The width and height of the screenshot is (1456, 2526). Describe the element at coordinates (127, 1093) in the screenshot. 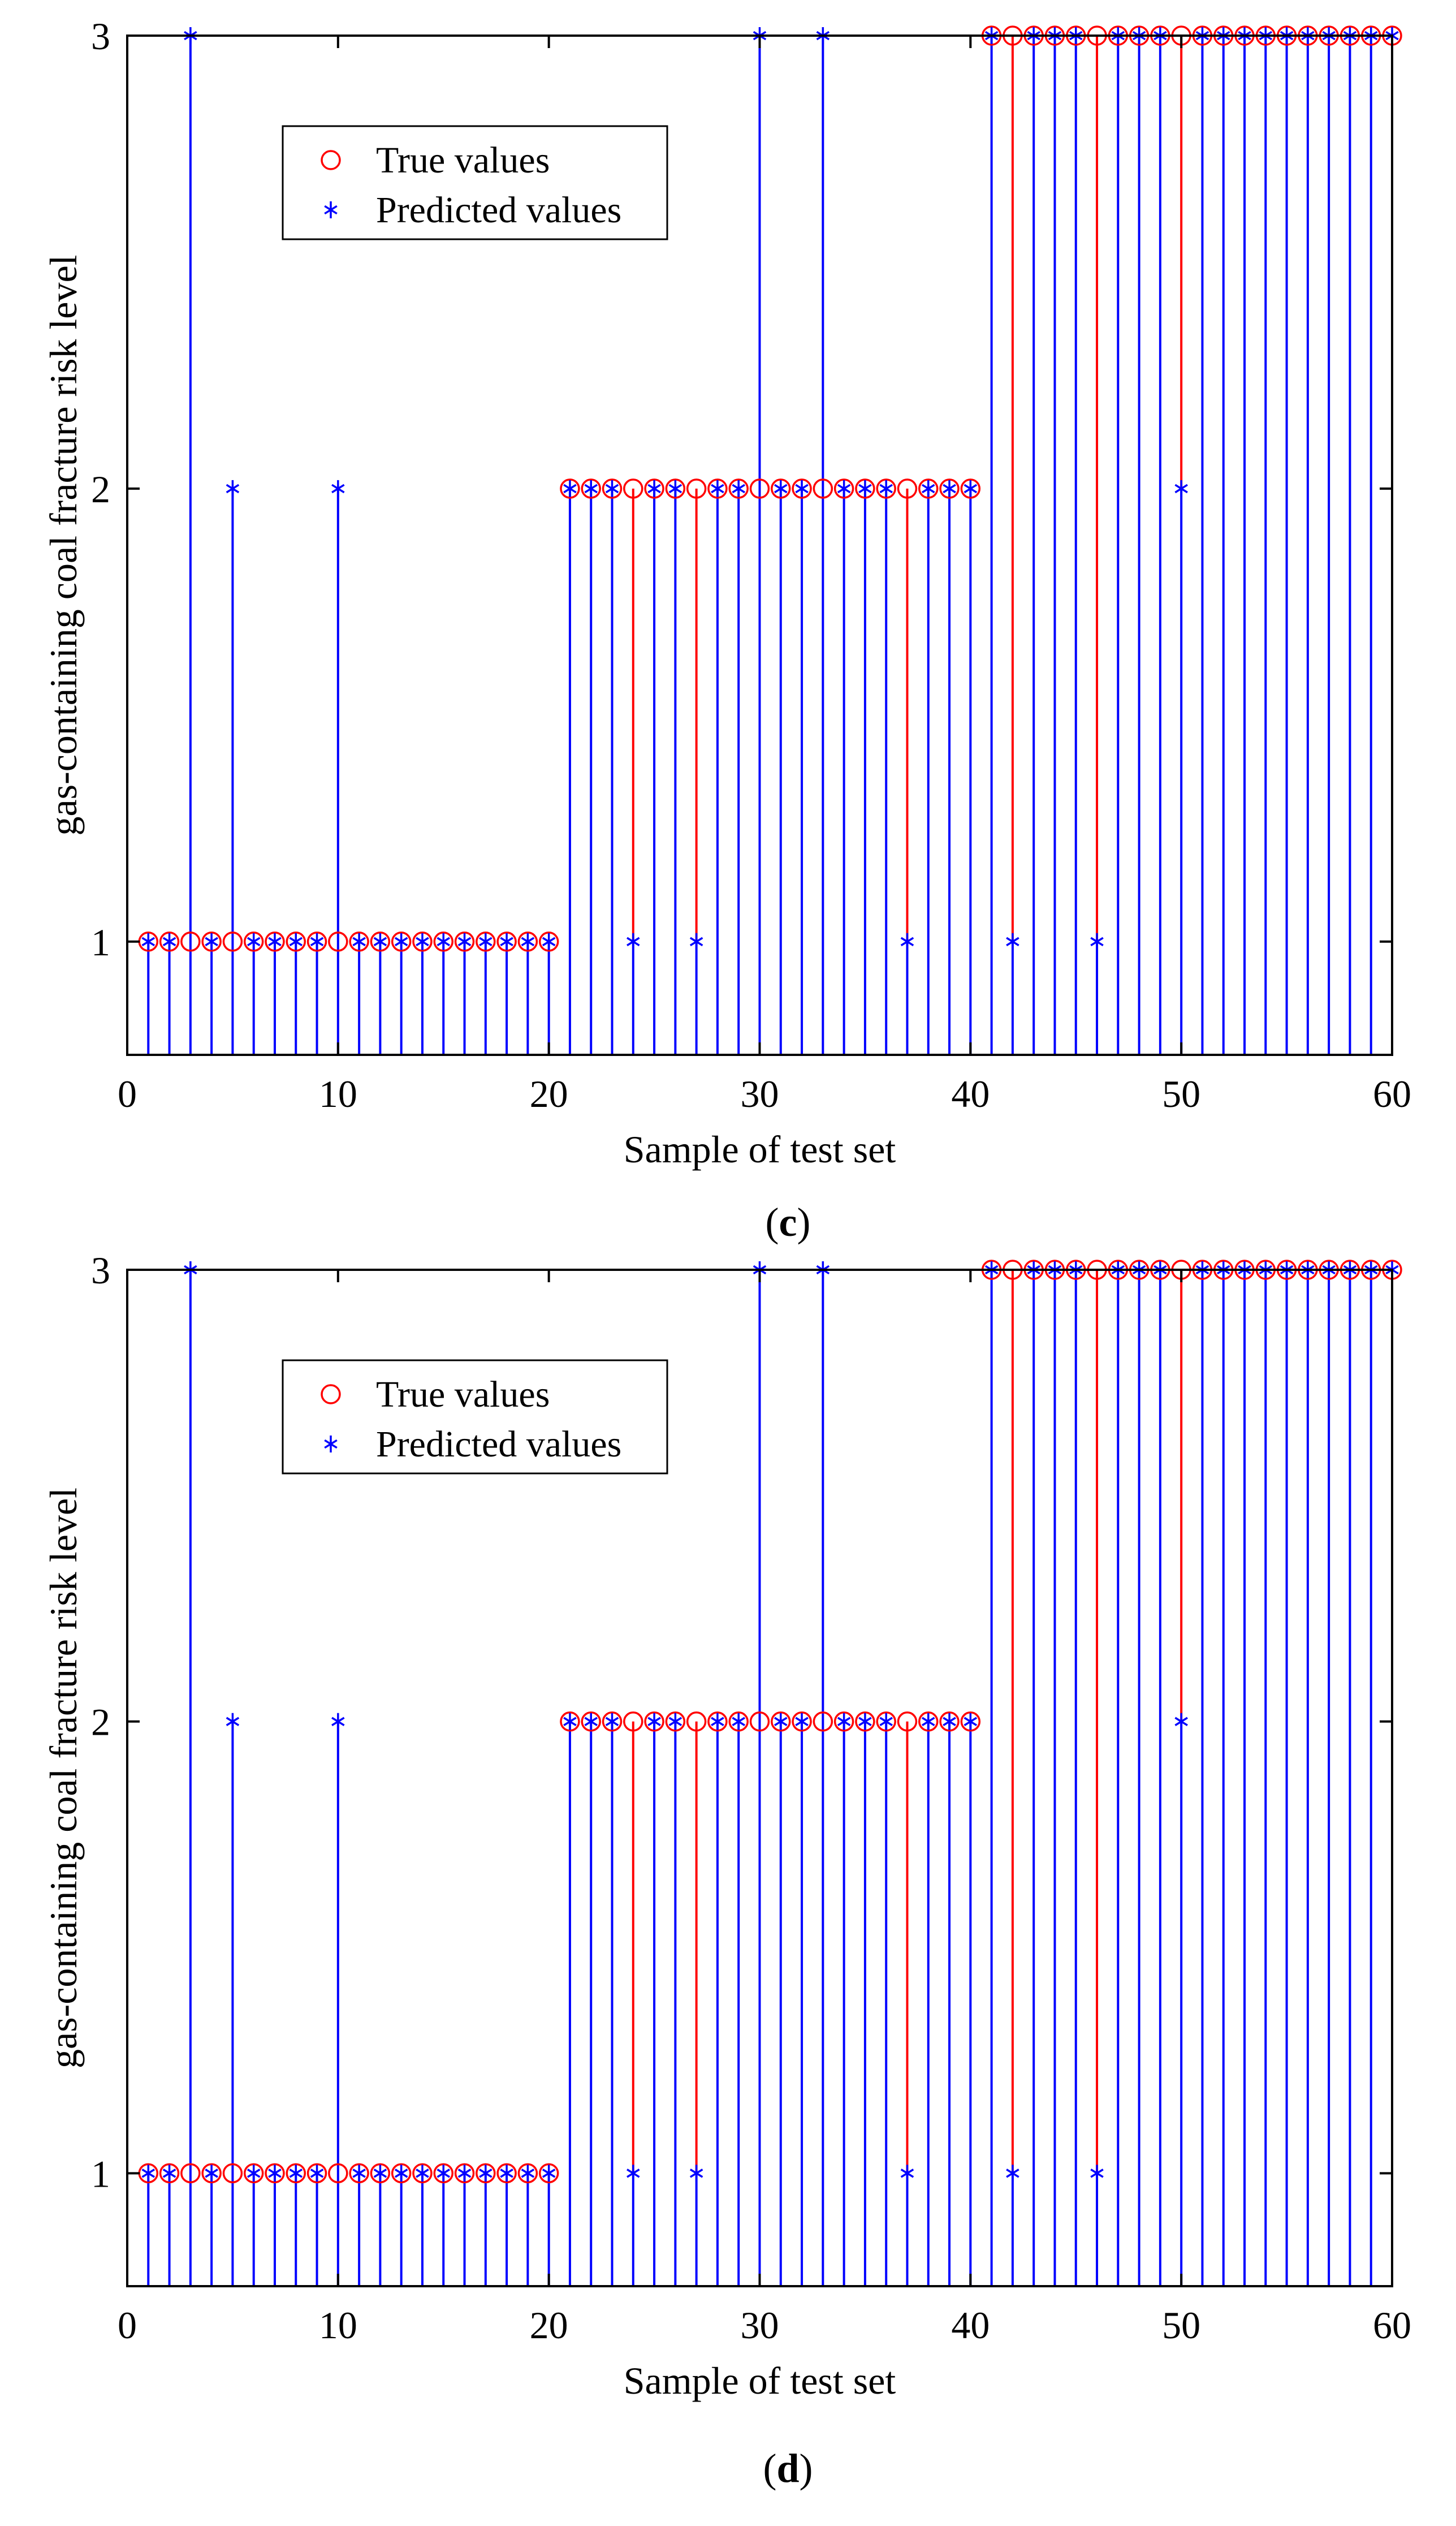

I see `x-tick-label: 0` at that location.